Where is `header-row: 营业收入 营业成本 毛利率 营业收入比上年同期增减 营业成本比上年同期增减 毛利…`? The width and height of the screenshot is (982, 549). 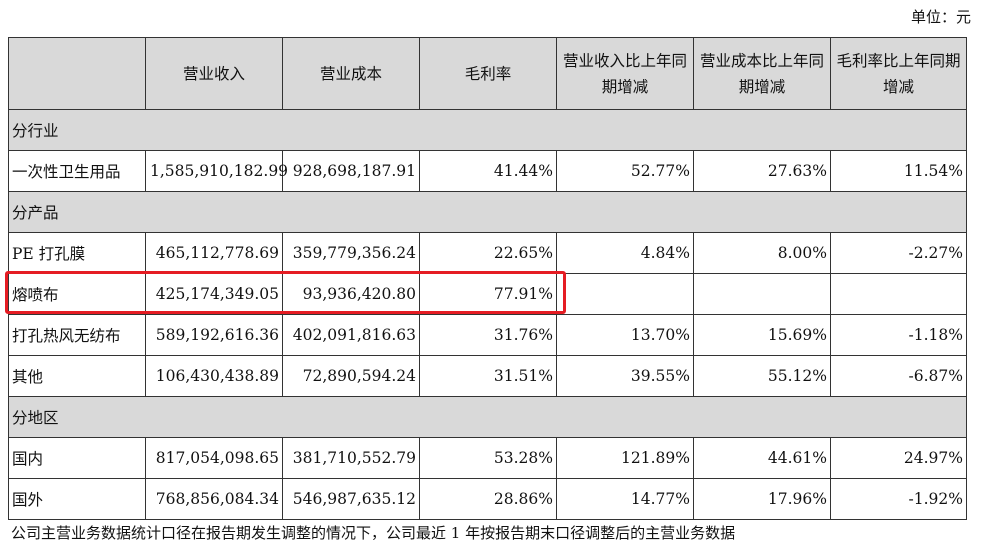
header-row: 营业收入 营业成本 毛利率 营业收入比上年同期增减 营业成本比上年同期增减 毛利… is located at coordinates (487, 73).